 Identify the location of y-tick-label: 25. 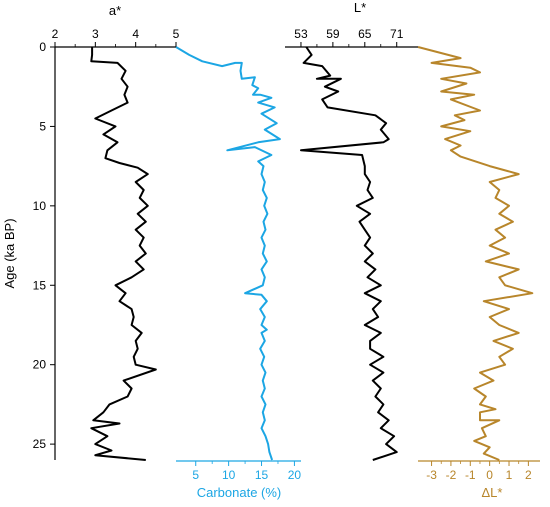
(40, 444).